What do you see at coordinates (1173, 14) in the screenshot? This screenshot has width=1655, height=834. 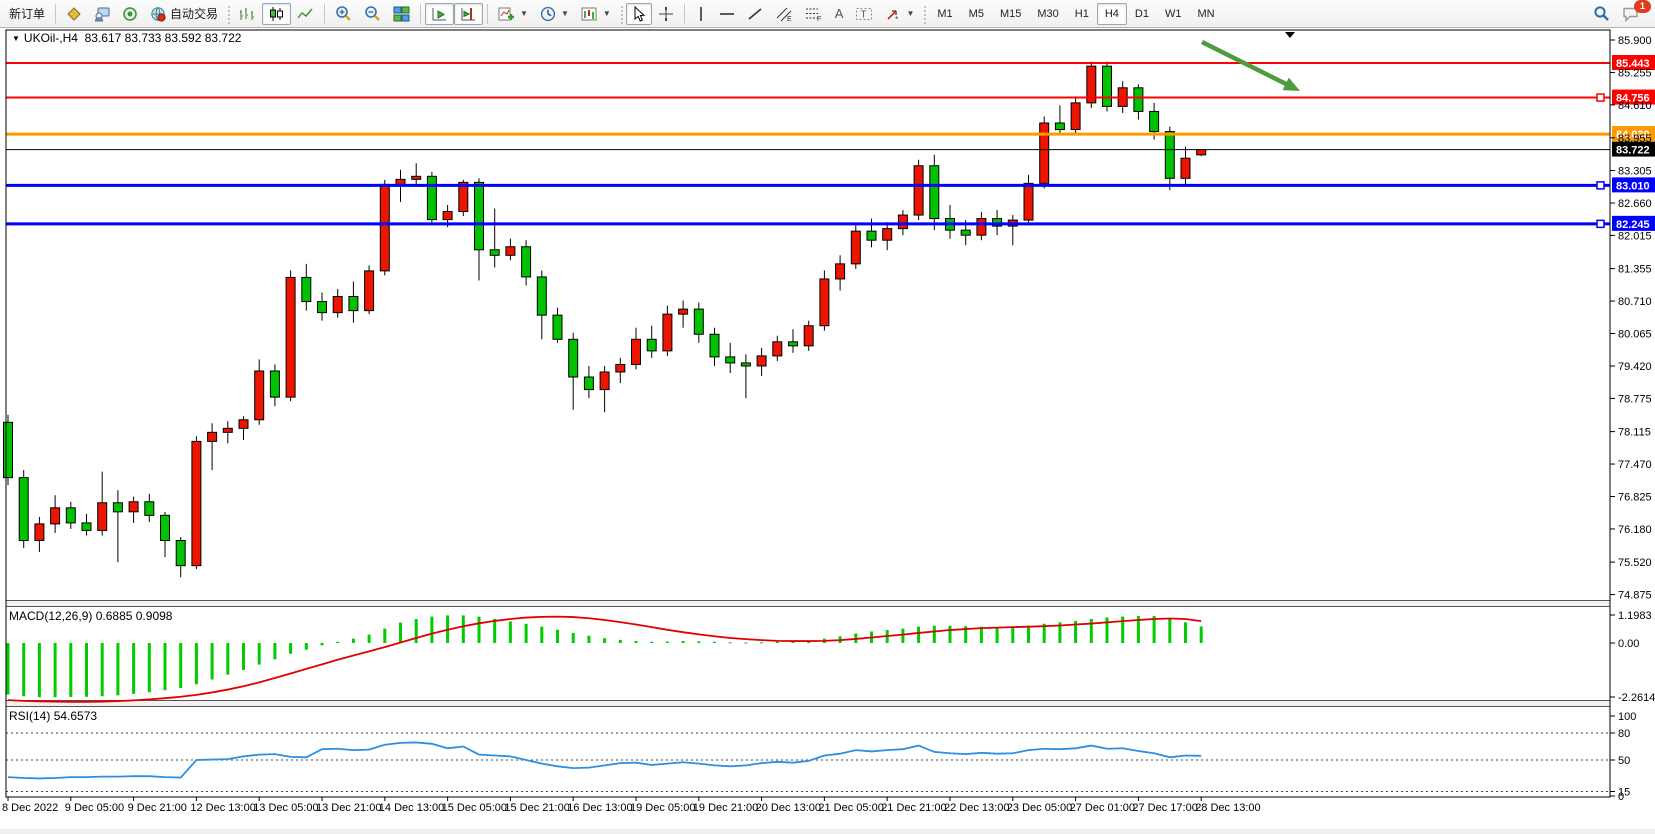 I see `timeframe-button-w1: W1` at bounding box center [1173, 14].